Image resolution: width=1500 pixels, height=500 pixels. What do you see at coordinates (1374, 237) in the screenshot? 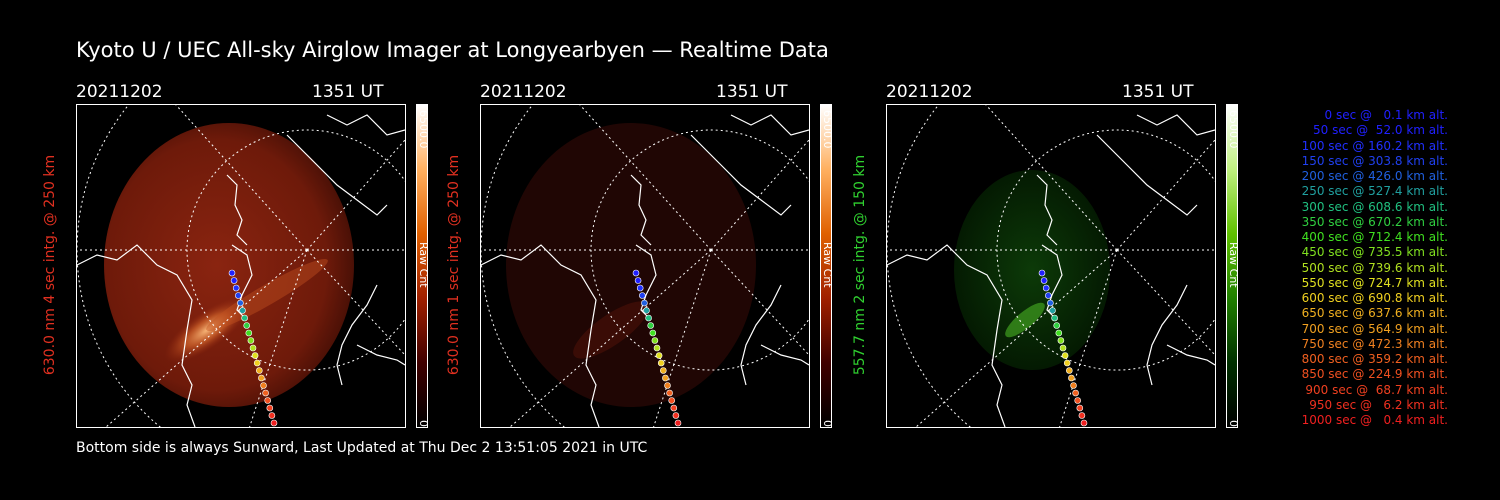
I see `legend-entry: 400 sec @ 712.4 km alt.` at bounding box center [1374, 237].